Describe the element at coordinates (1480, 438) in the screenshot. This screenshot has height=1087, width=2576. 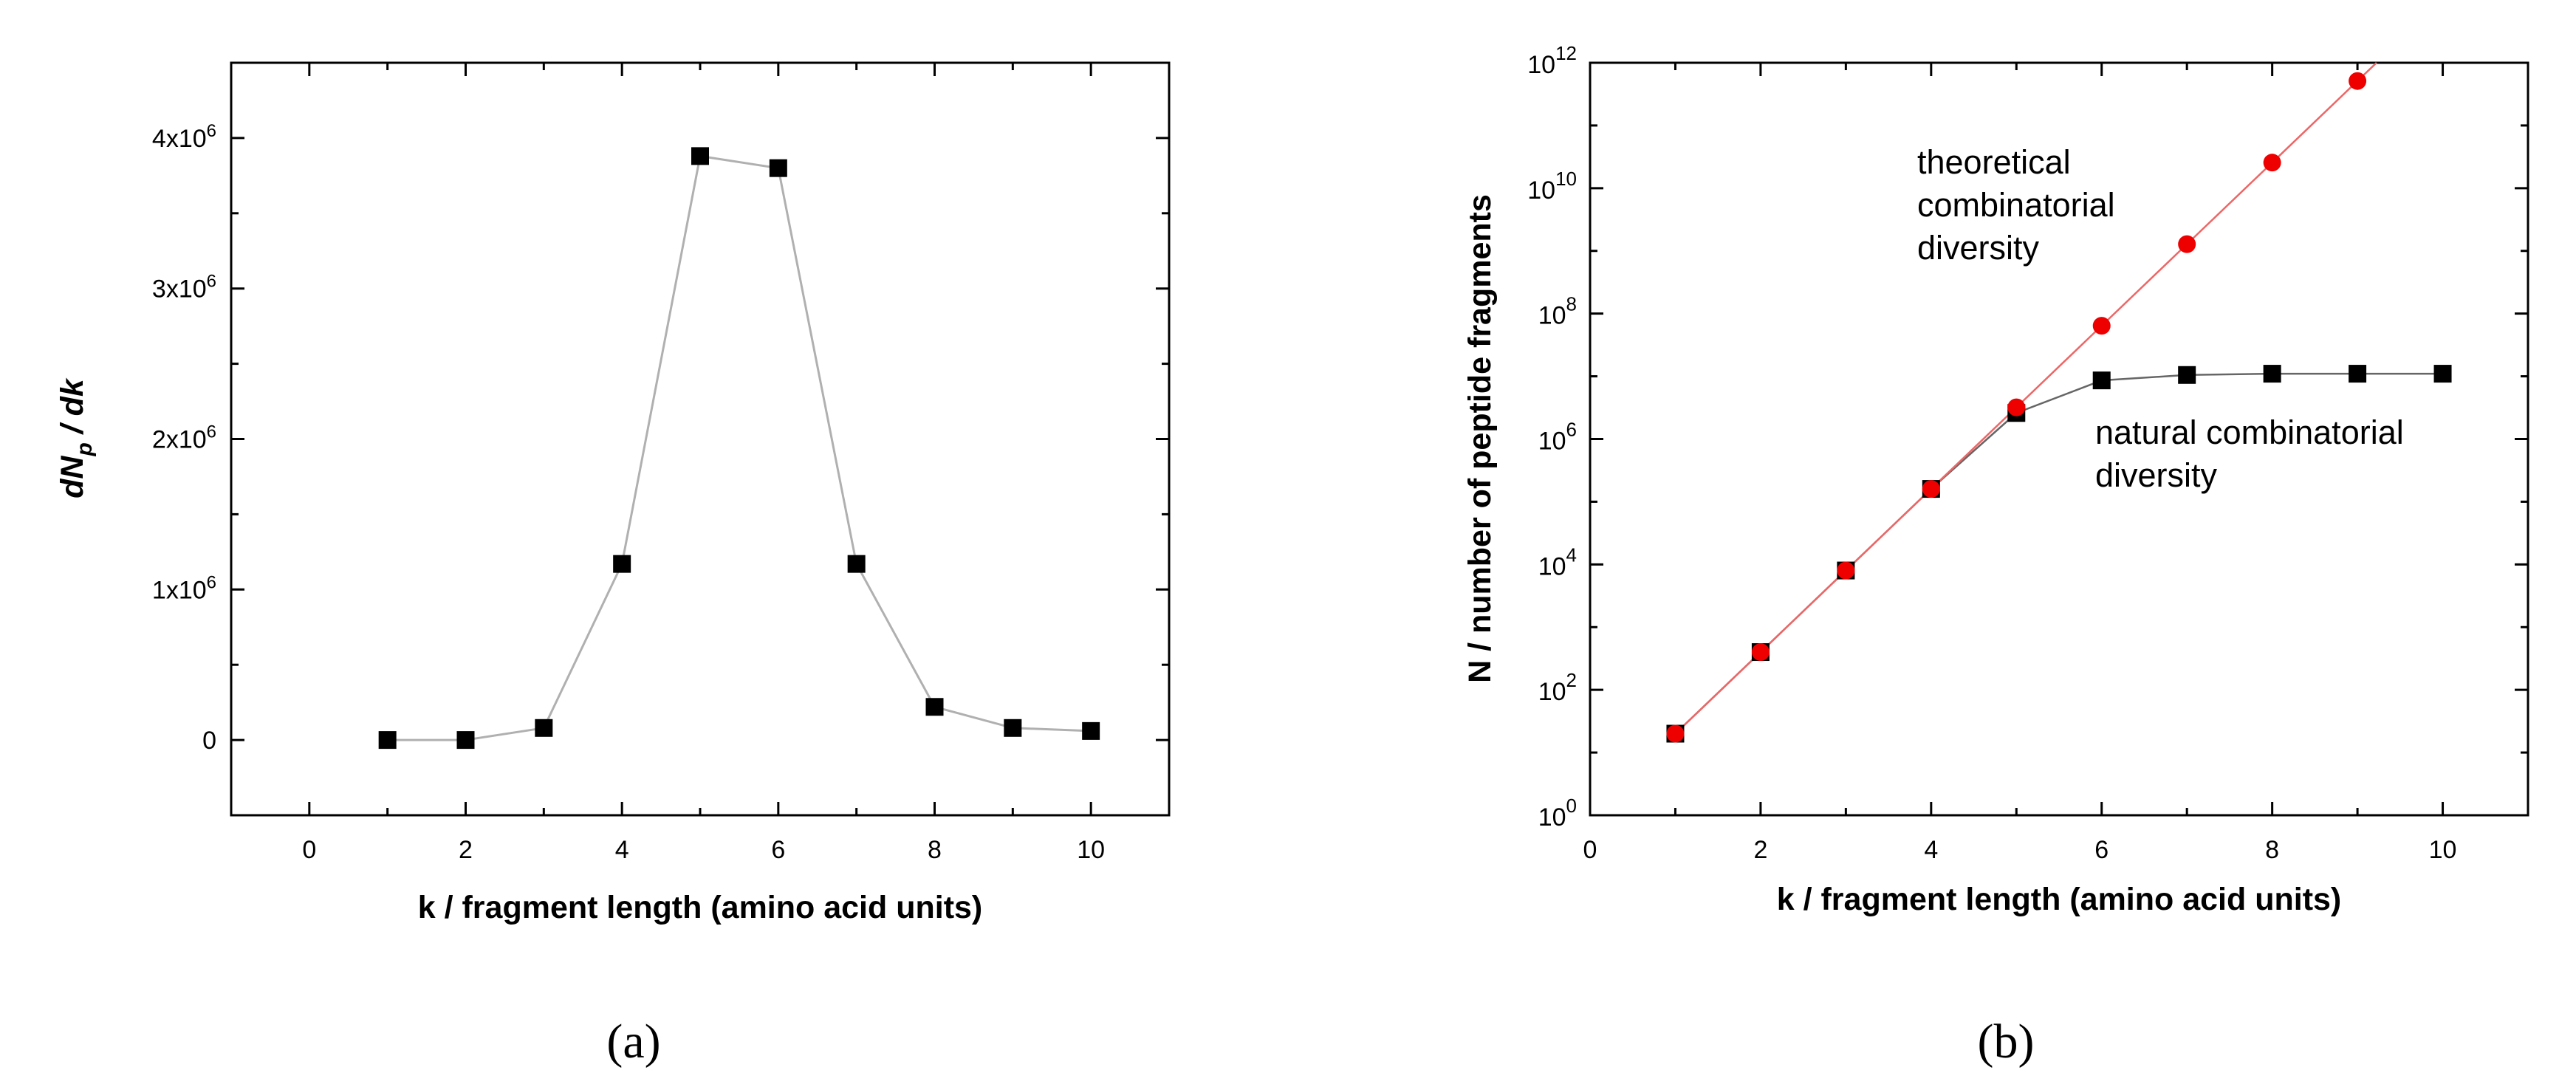
I see `panel-b-y-axis-title: N / number of peptide fragments` at that location.